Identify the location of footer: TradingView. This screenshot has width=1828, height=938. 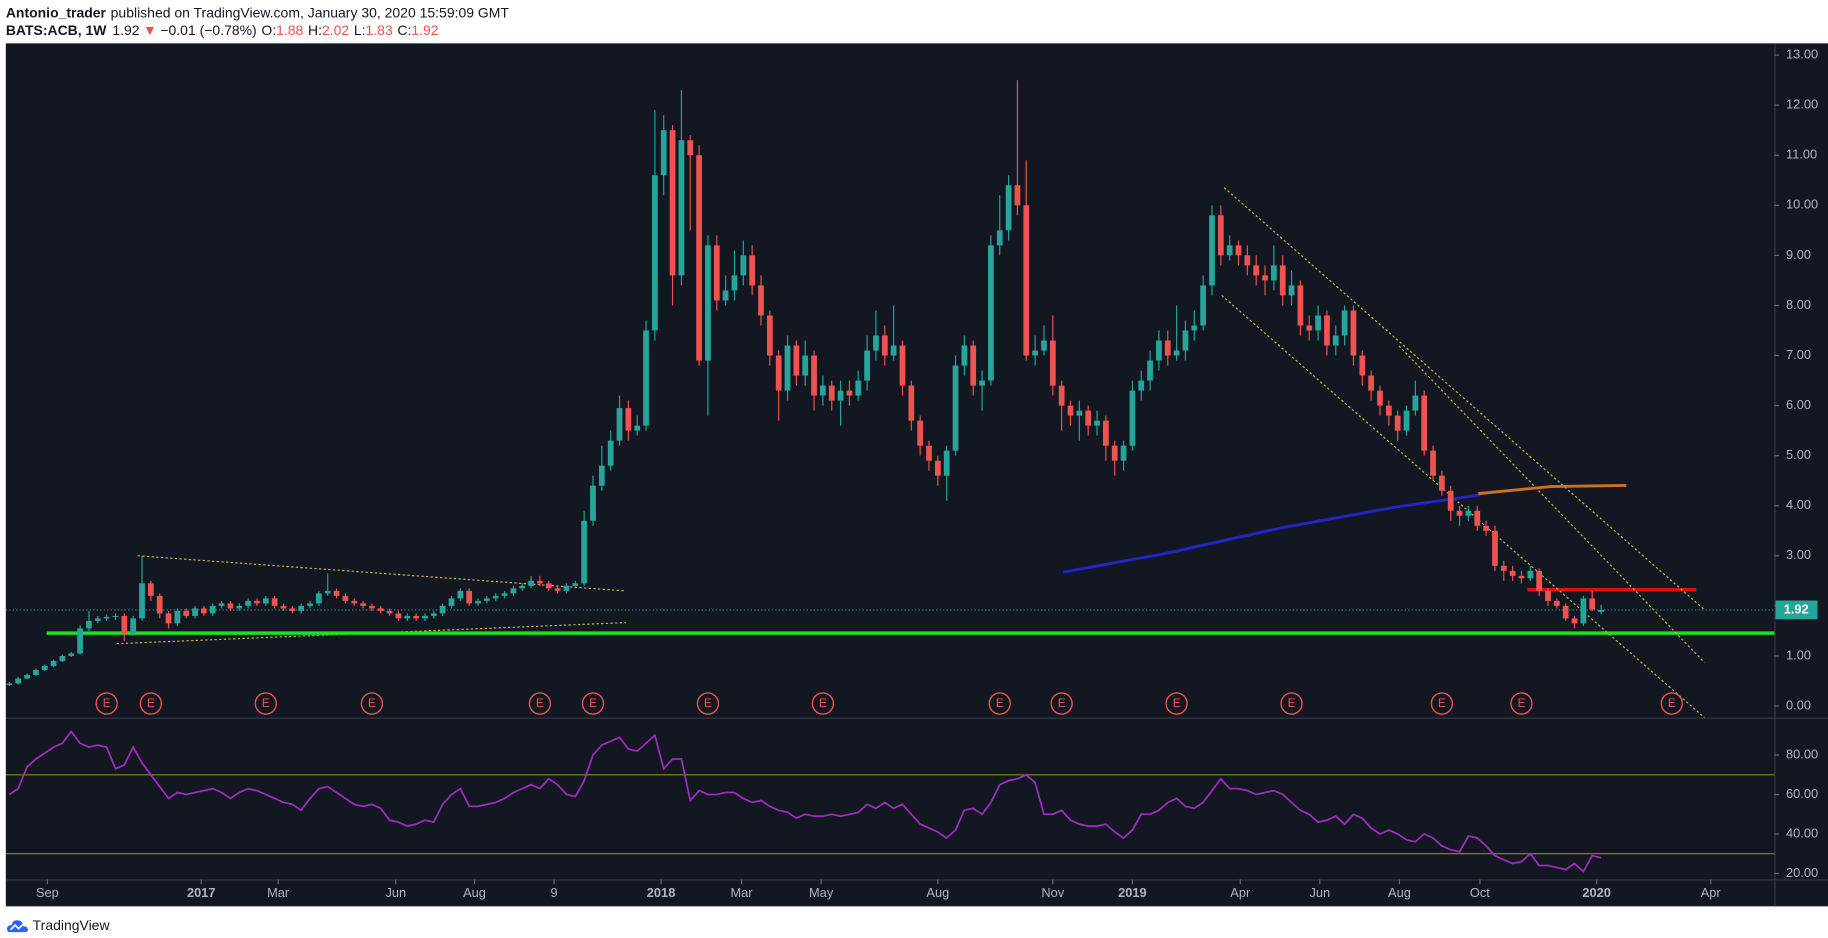
(72, 925).